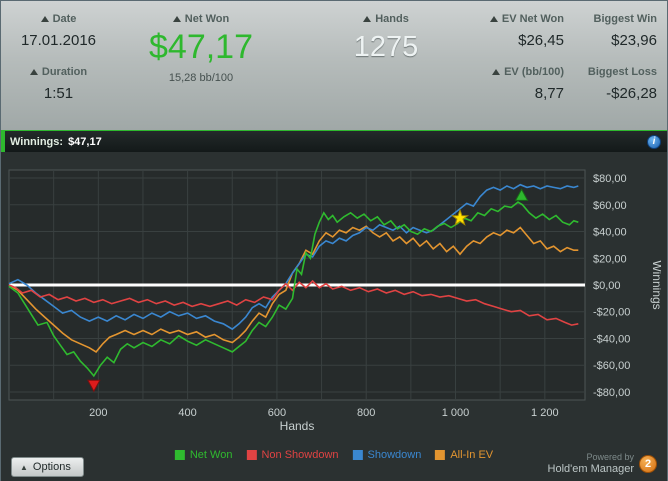 This screenshot has width=668, height=481. What do you see at coordinates (392, 19) in the screenshot?
I see `hands-label: Hands` at bounding box center [392, 19].